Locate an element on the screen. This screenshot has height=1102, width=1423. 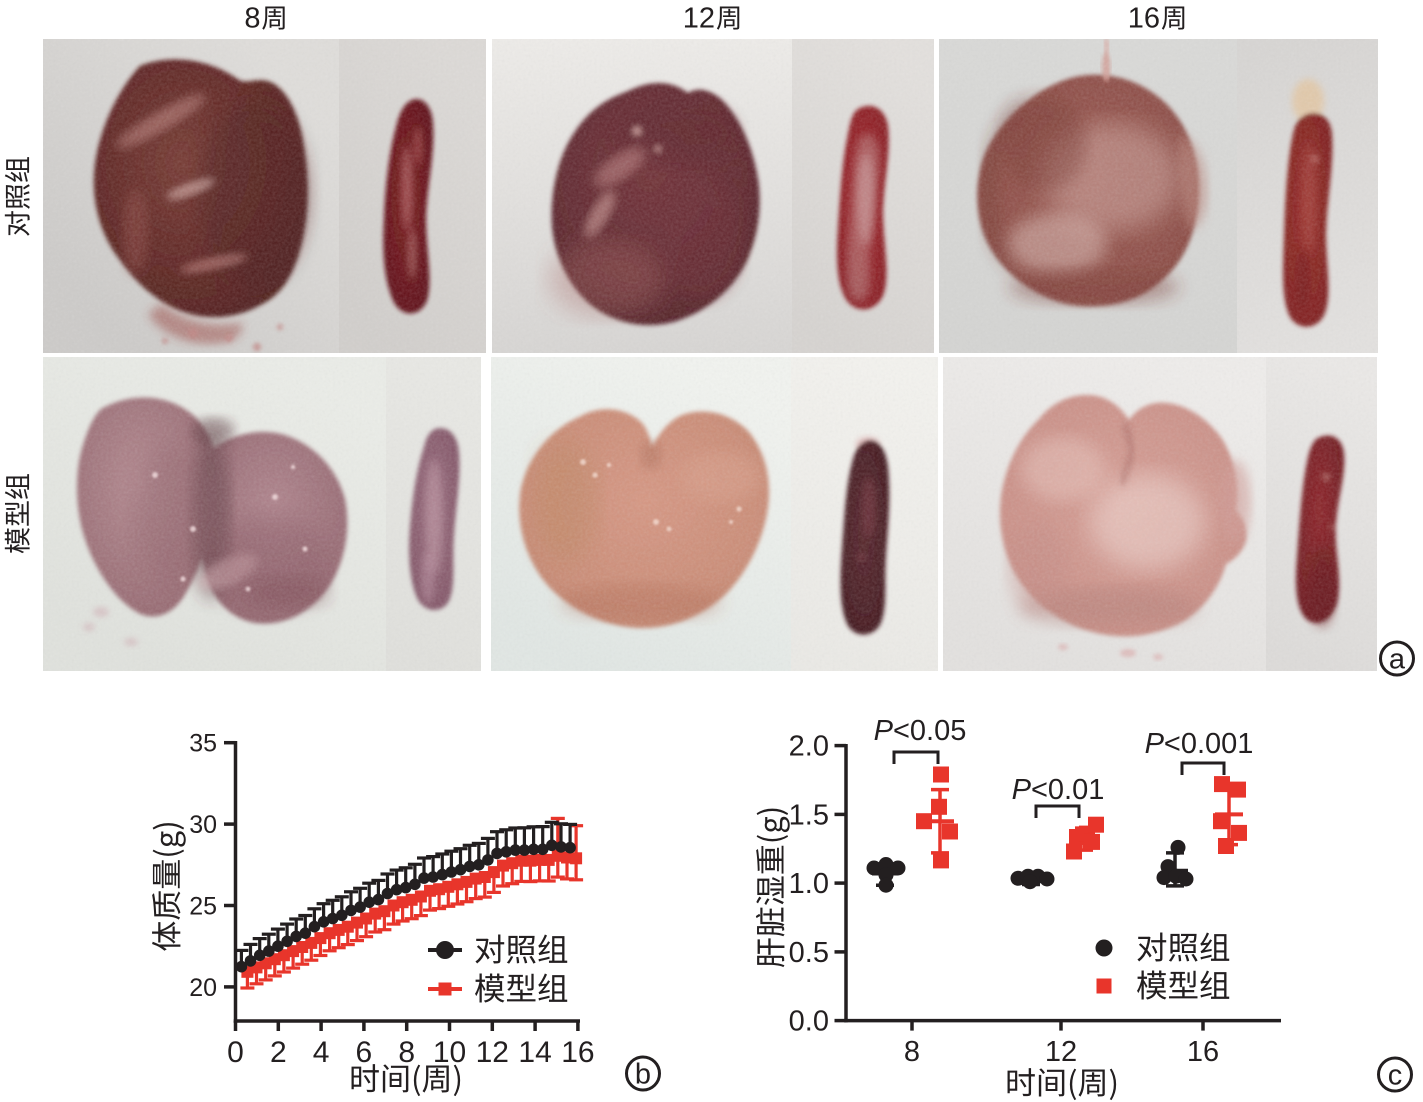
svg-text: 2.0 is located at coordinates (809, 747).